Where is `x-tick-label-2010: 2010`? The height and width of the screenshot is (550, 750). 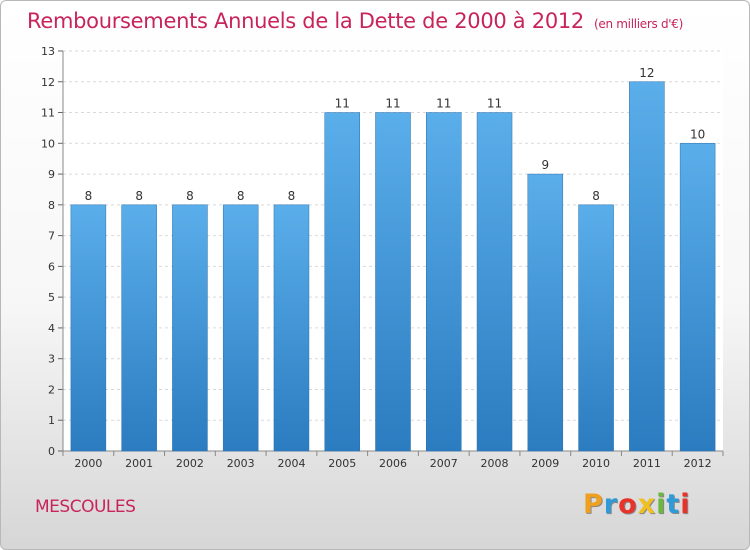 x-tick-label-2010: 2010 is located at coordinates (596, 463).